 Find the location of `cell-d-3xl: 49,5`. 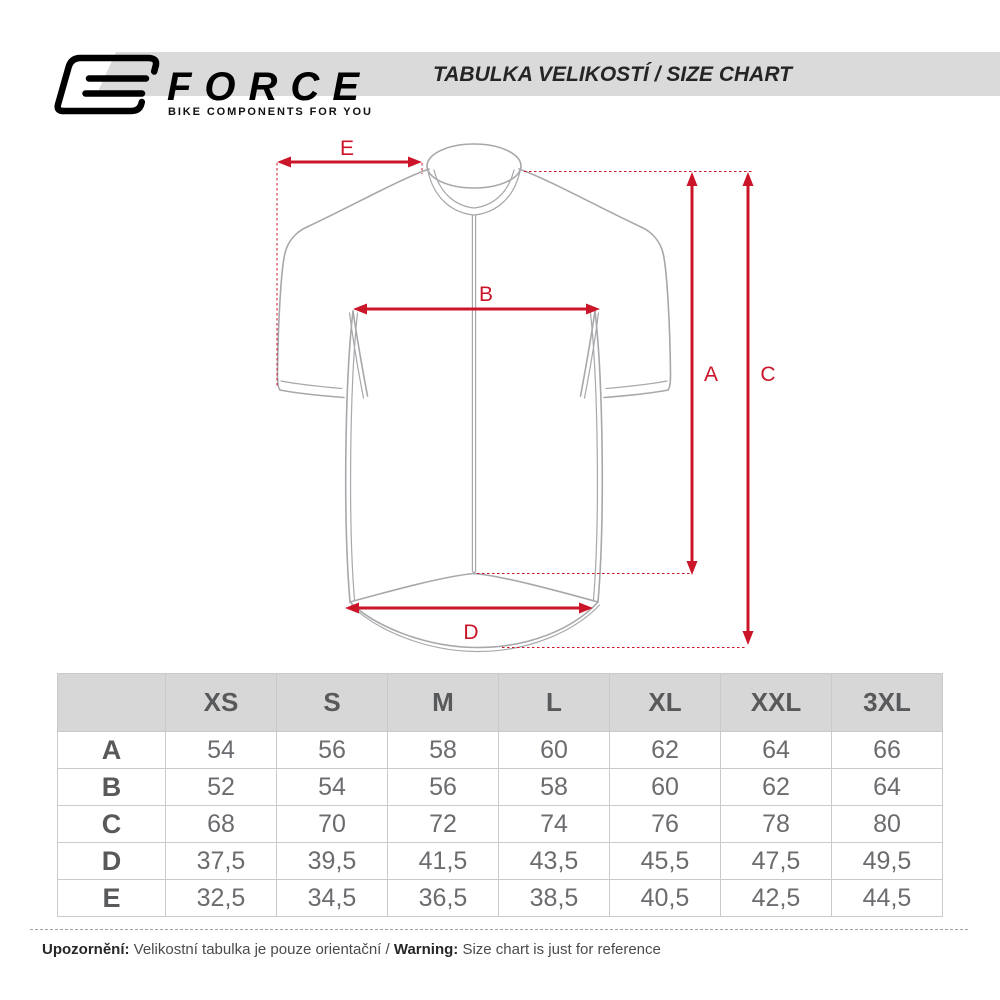

cell-d-3xl: 49,5 is located at coordinates (887, 861).